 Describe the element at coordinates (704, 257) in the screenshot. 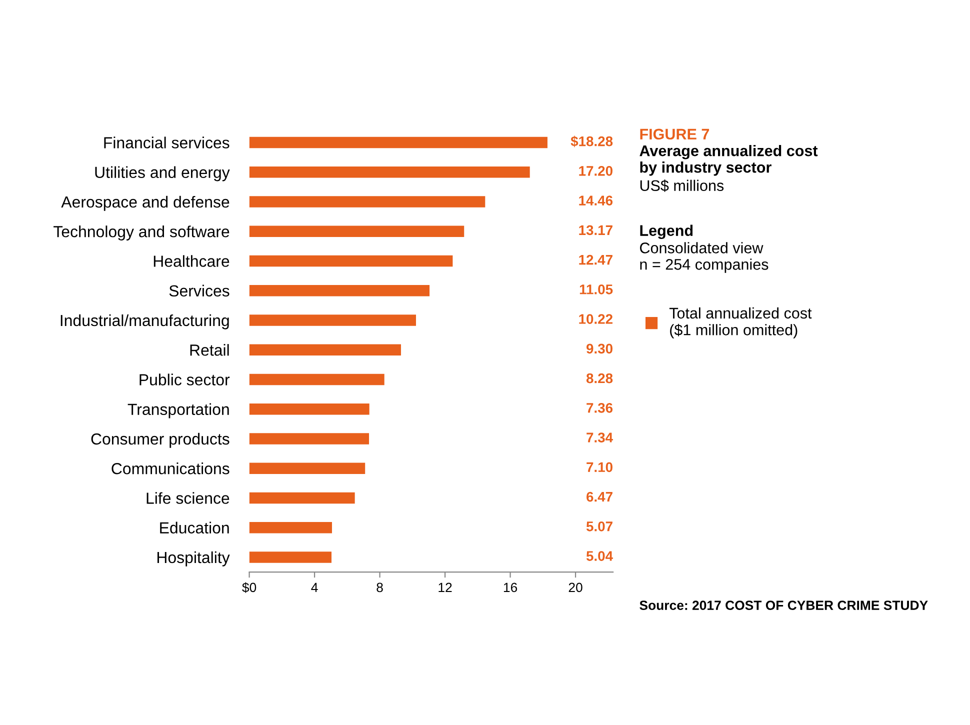

I see `text: Consolidated view n = 254 companies` at that location.